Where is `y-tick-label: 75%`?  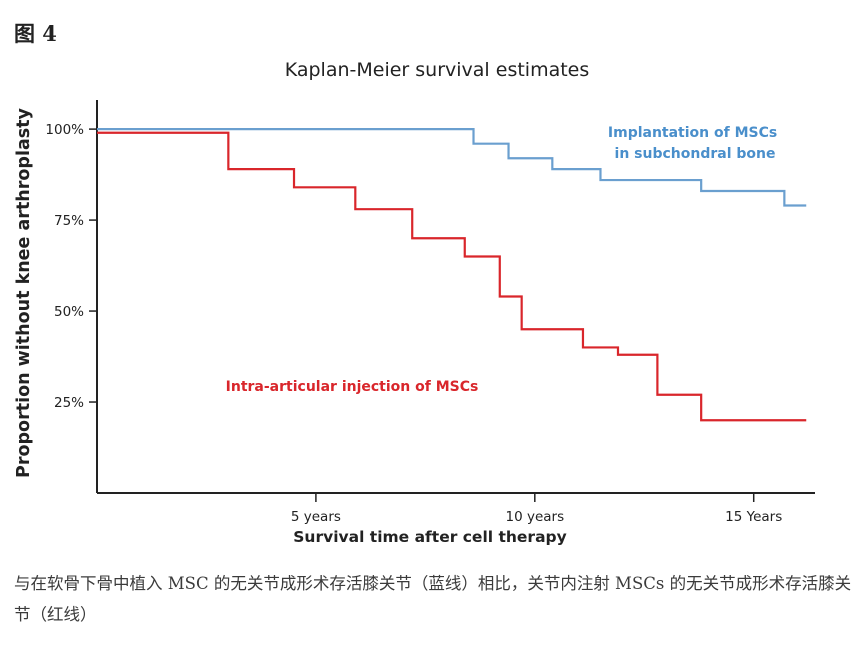
y-tick-label: 75% is located at coordinates (69, 221).